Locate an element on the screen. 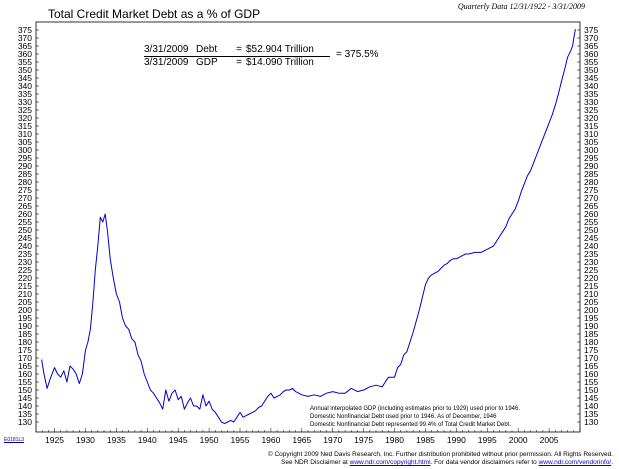  y-tick-label: 295 is located at coordinates (591, 158).